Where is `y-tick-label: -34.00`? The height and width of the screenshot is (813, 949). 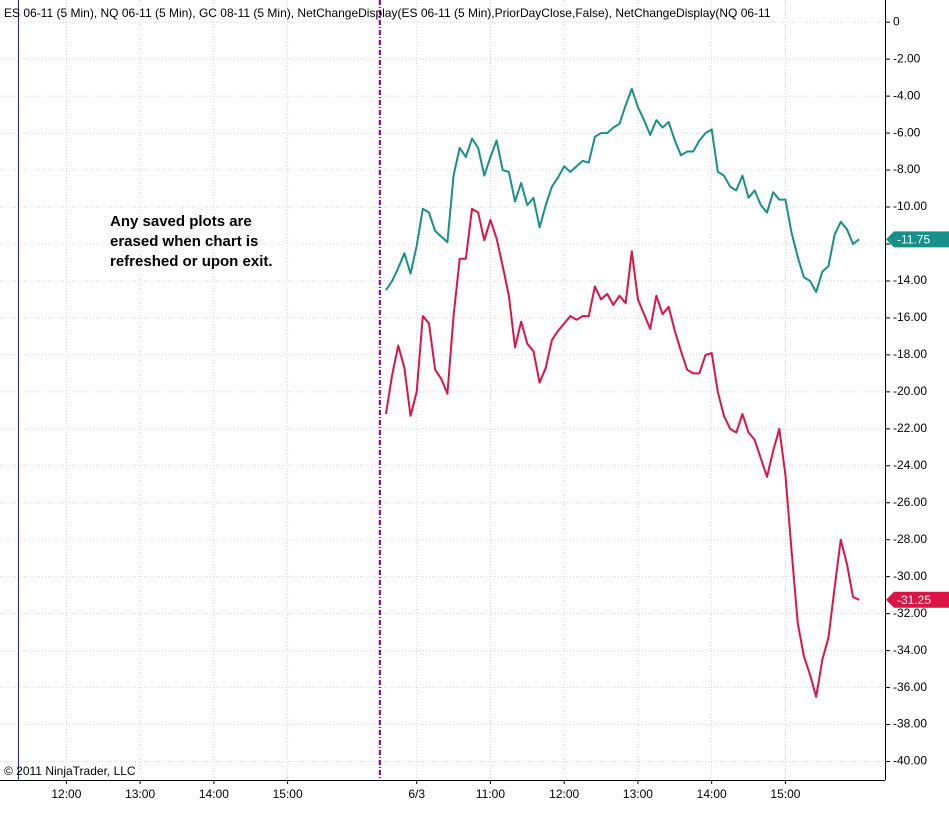 y-tick-label: -34.00 is located at coordinates (910, 650).